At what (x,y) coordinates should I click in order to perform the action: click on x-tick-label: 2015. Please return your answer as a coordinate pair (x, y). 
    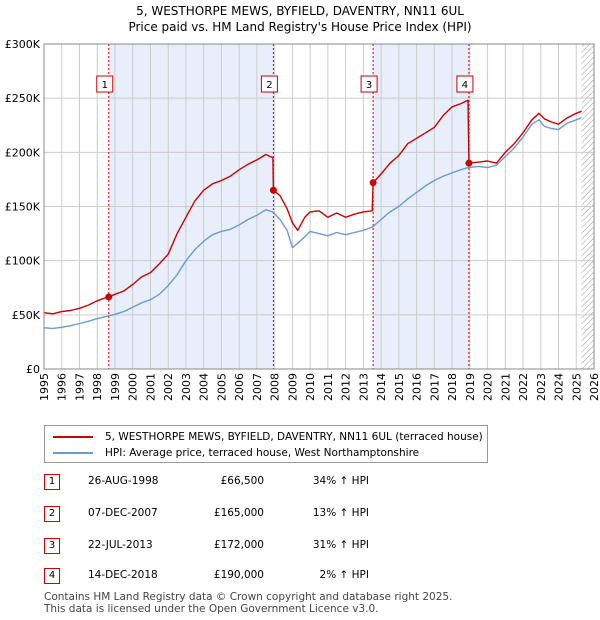
    Looking at the image, I should click on (399, 387).